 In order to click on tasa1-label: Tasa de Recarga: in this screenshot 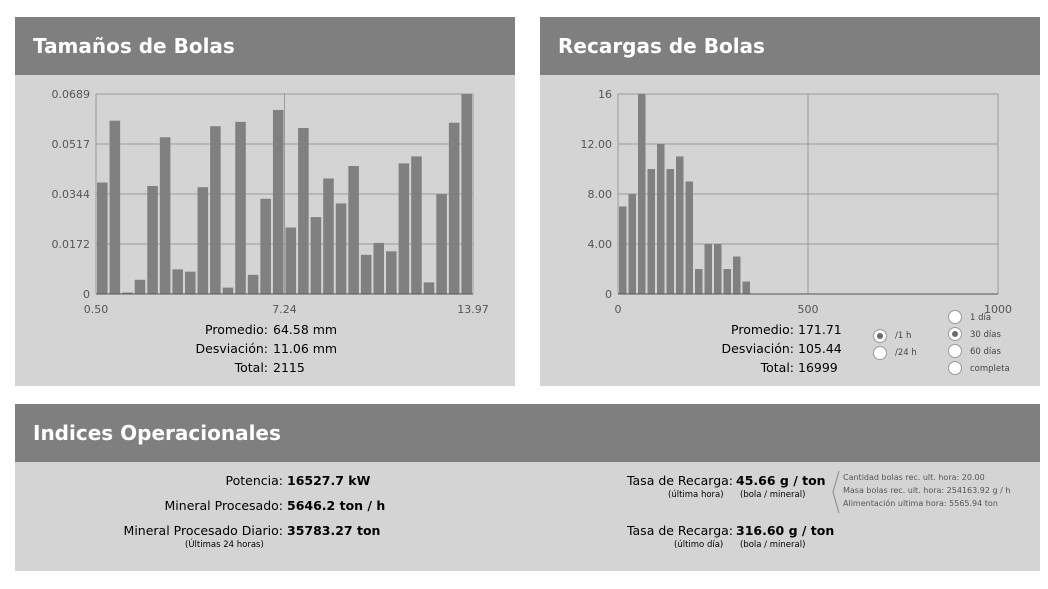, I will do `click(679, 480)`.